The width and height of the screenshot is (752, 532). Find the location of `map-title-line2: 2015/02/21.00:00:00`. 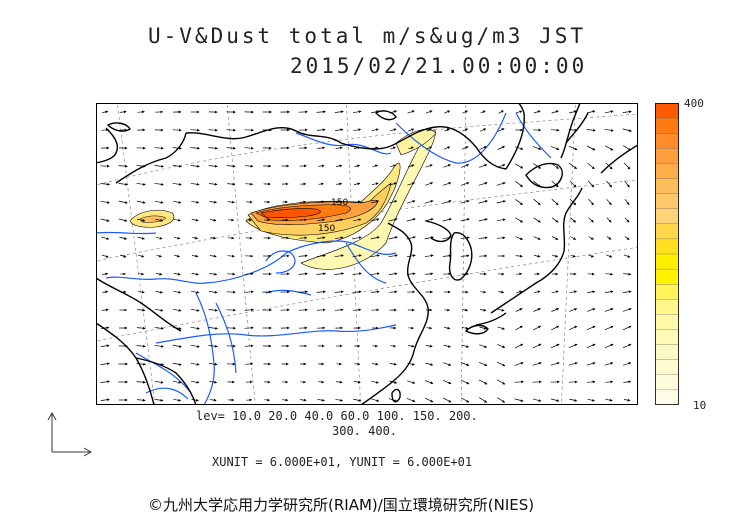

map-title-line2: 2015/02/21.00:00:00 is located at coordinates (439, 66).